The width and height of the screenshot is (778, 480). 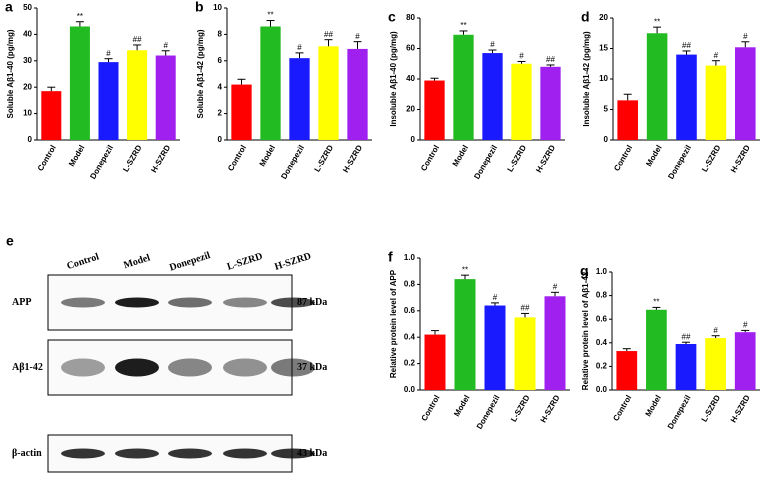 What do you see at coordinates (585, 17) in the screenshot?
I see `panel-label: d` at bounding box center [585, 17].